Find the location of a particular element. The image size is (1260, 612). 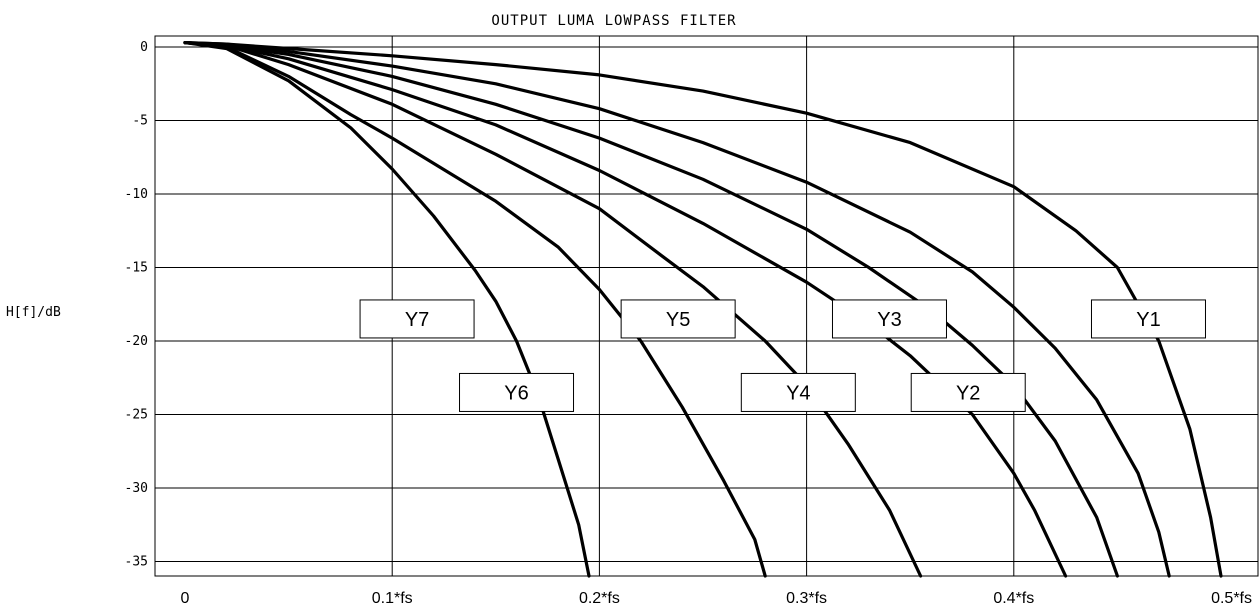

x-tick-label: 0.1*fs is located at coordinates (392, 598).